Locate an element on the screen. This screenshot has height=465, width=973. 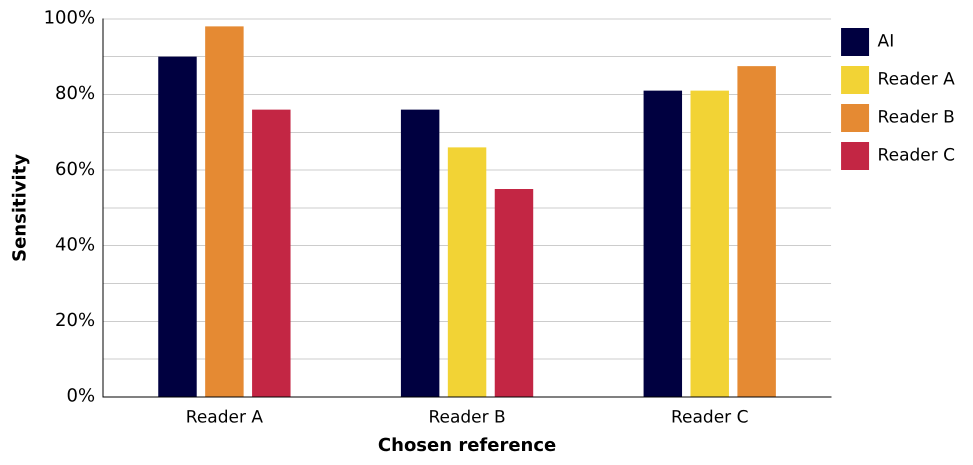
legend-label: AI is located at coordinates (886, 41).